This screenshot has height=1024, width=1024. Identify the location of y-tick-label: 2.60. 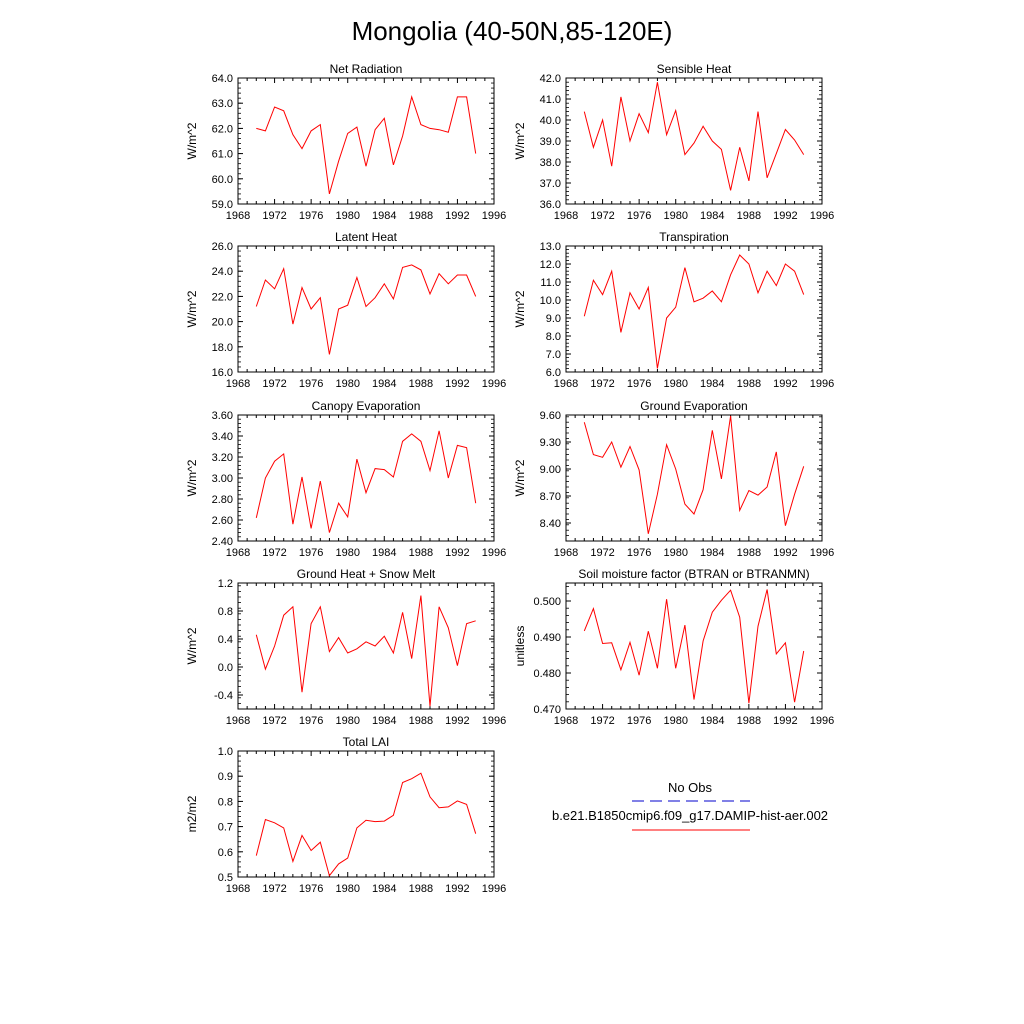
(222, 521).